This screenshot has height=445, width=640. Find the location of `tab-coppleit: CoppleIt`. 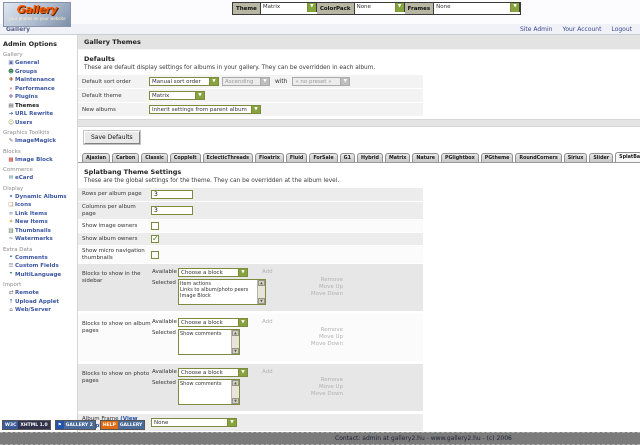

tab-coppleit: CoppleIt is located at coordinates (185, 157).